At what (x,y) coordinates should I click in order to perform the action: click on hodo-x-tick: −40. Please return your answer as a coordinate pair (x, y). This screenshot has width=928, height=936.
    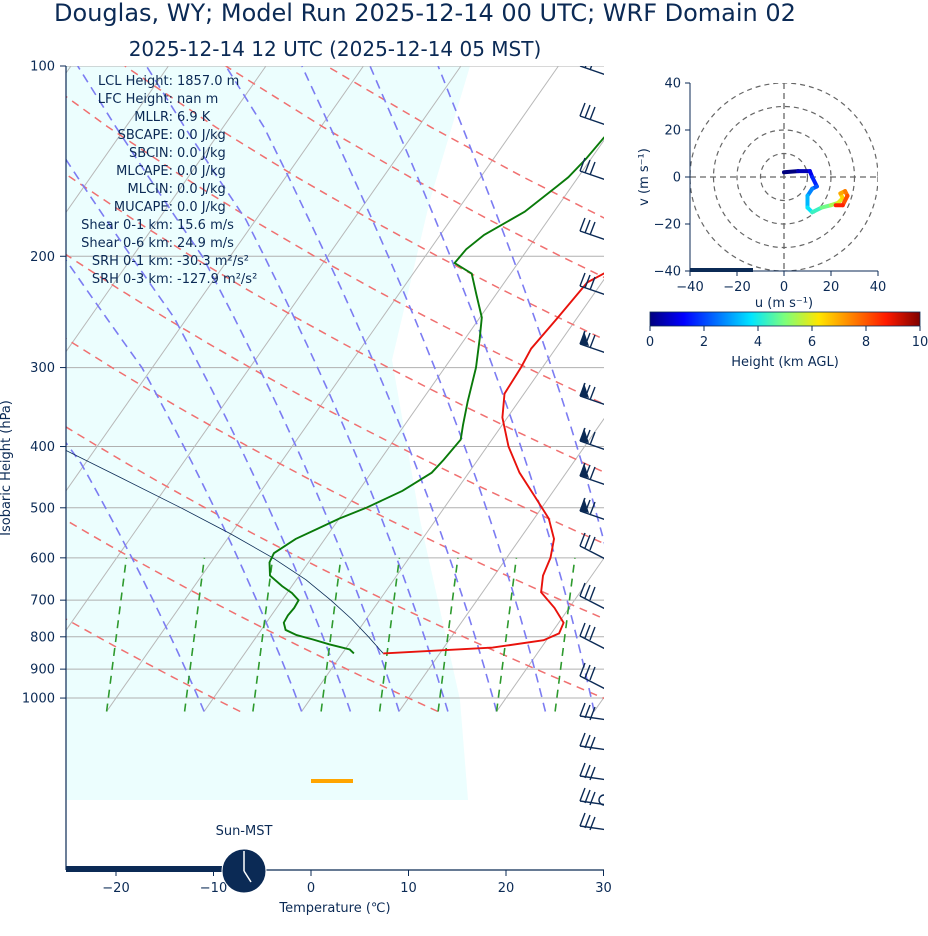
    Looking at the image, I should click on (689, 287).